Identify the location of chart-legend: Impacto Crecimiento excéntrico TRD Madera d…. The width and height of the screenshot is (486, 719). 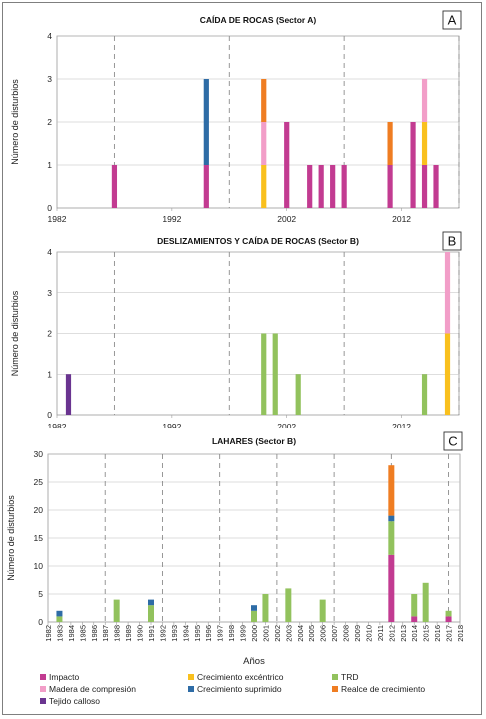
(260, 694).